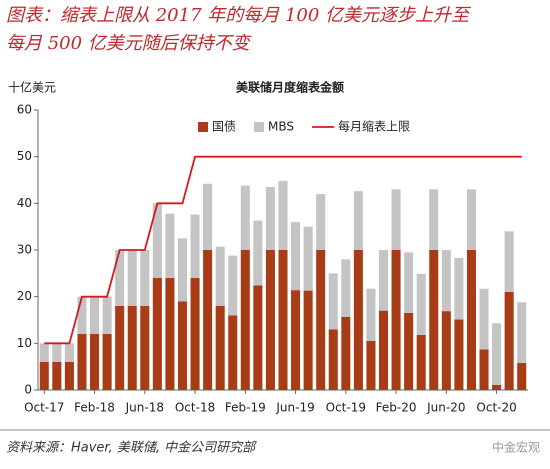  What do you see at coordinates (224, 127) in the screenshot?
I see `legend-label: 国债` at bounding box center [224, 127].